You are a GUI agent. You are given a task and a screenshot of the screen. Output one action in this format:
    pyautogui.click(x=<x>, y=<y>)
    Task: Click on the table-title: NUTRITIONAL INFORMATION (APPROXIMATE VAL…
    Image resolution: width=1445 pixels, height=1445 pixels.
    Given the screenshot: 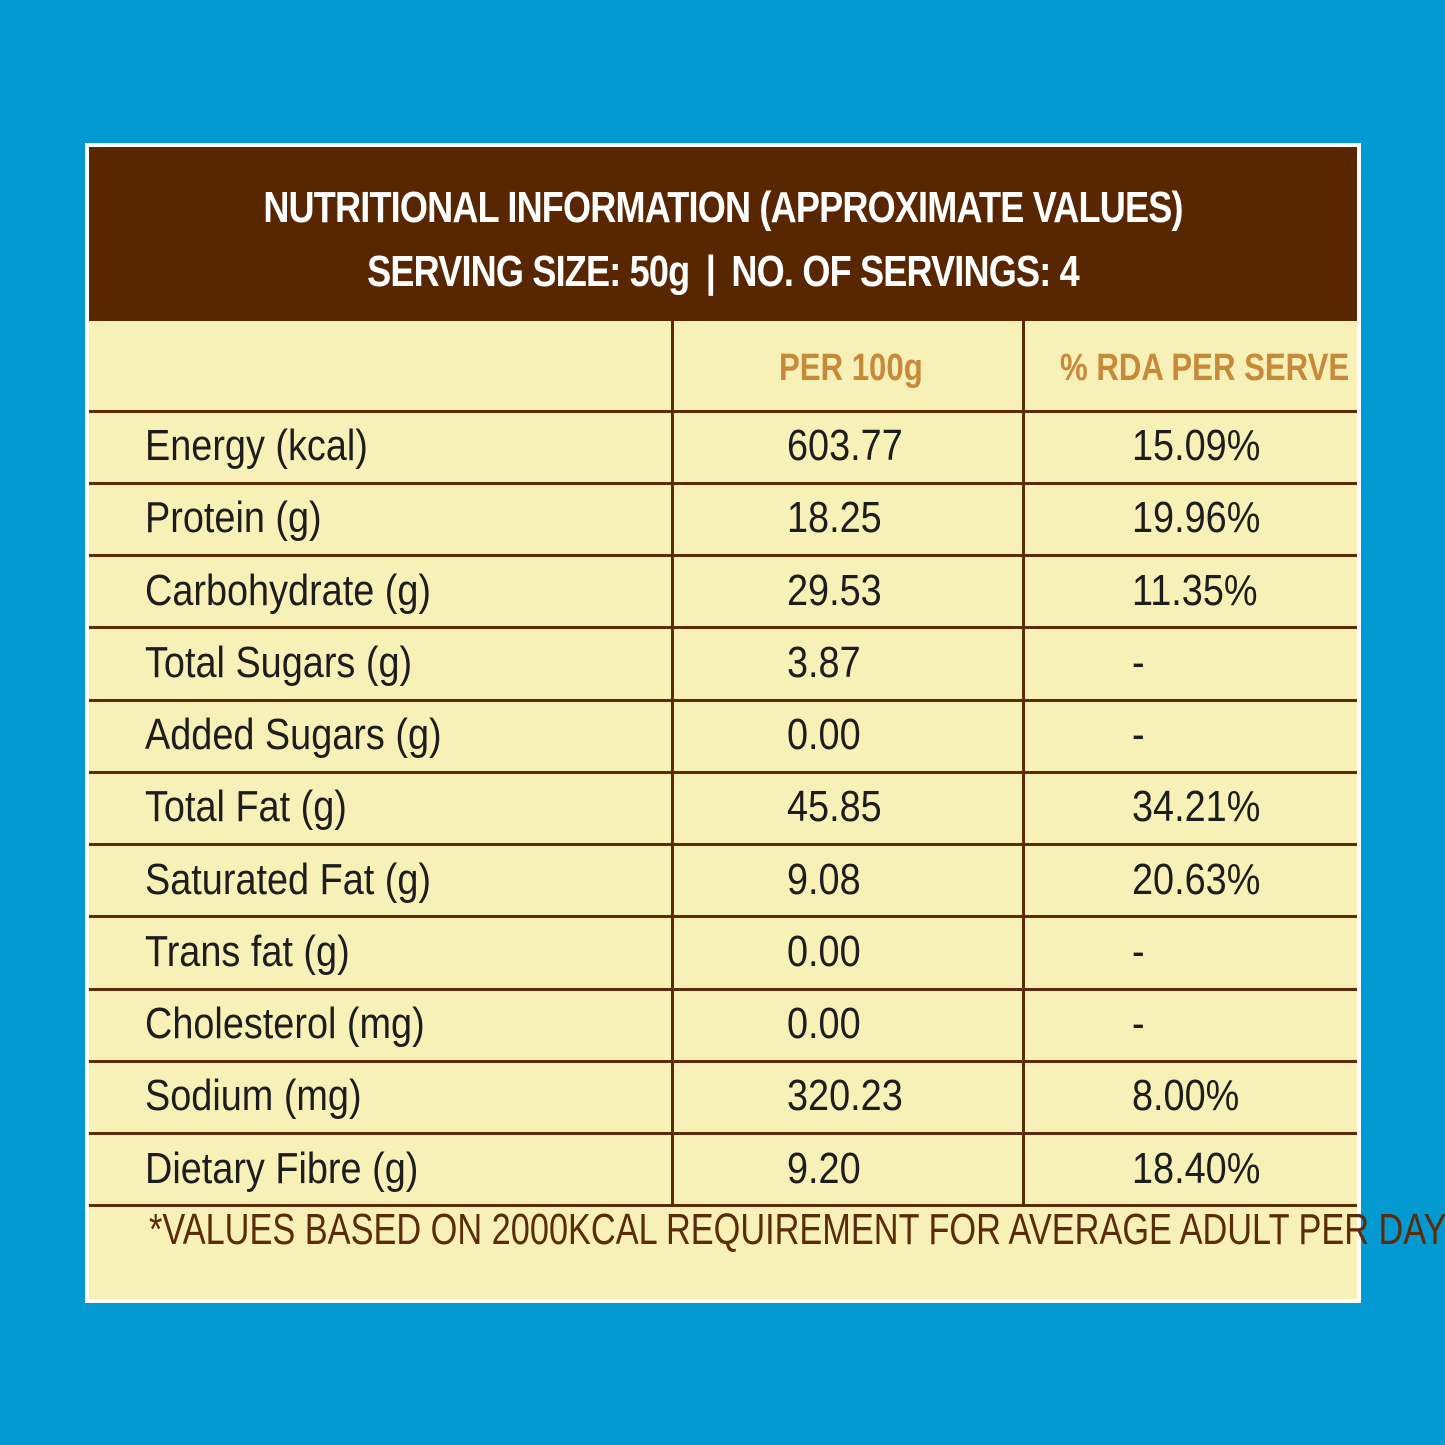 What is the action you would take?
    pyautogui.click(x=723, y=207)
    